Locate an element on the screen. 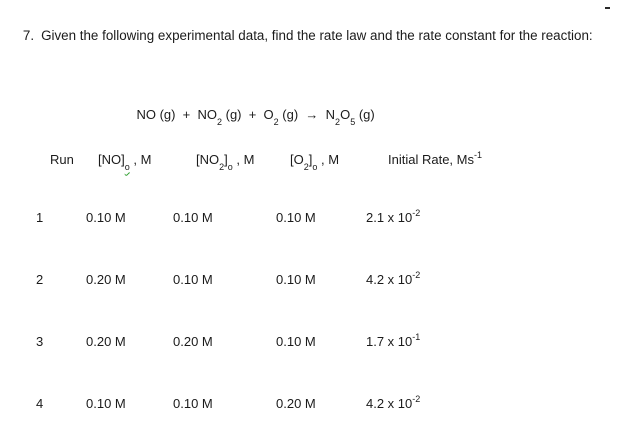  rate-mantissa: 1.7 x 10 is located at coordinates (389, 341).